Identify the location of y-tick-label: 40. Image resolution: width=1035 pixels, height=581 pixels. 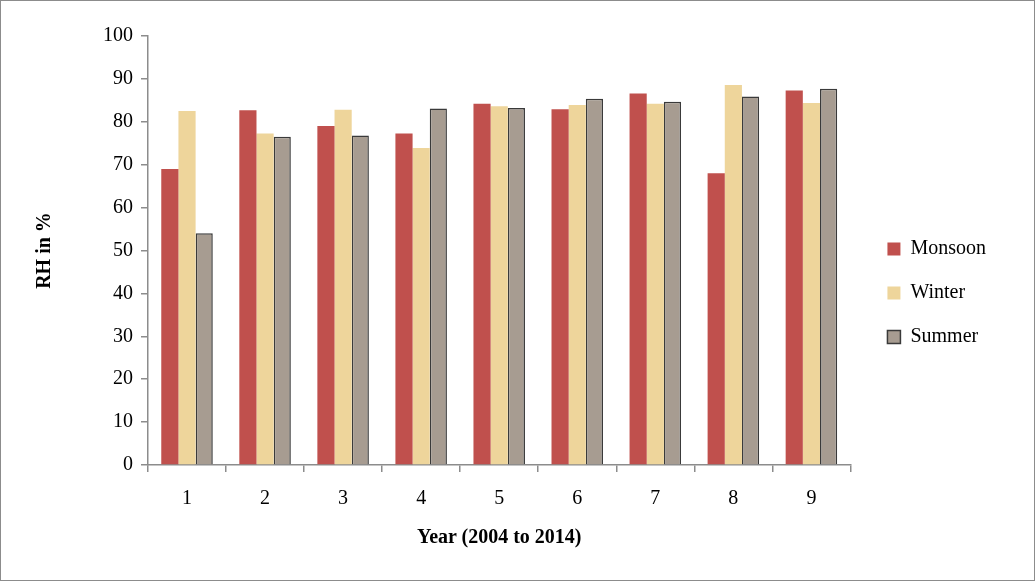
(123, 291).